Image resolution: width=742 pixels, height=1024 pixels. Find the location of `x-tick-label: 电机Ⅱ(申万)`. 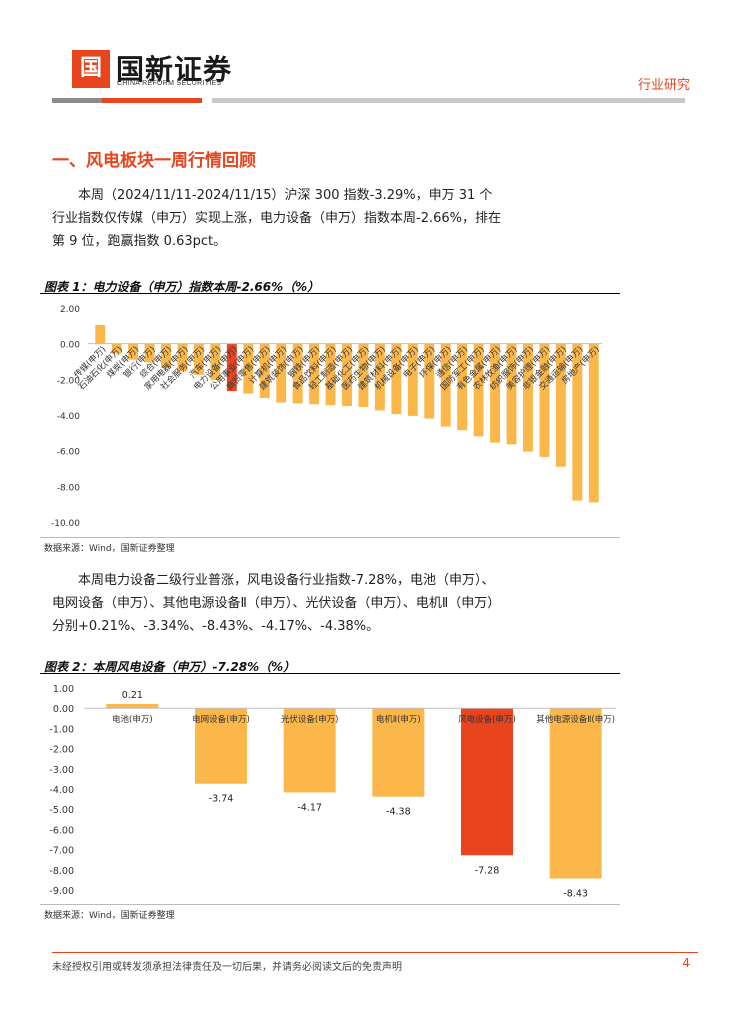

x-tick-label: 电机Ⅱ(申万) is located at coordinates (398, 719).